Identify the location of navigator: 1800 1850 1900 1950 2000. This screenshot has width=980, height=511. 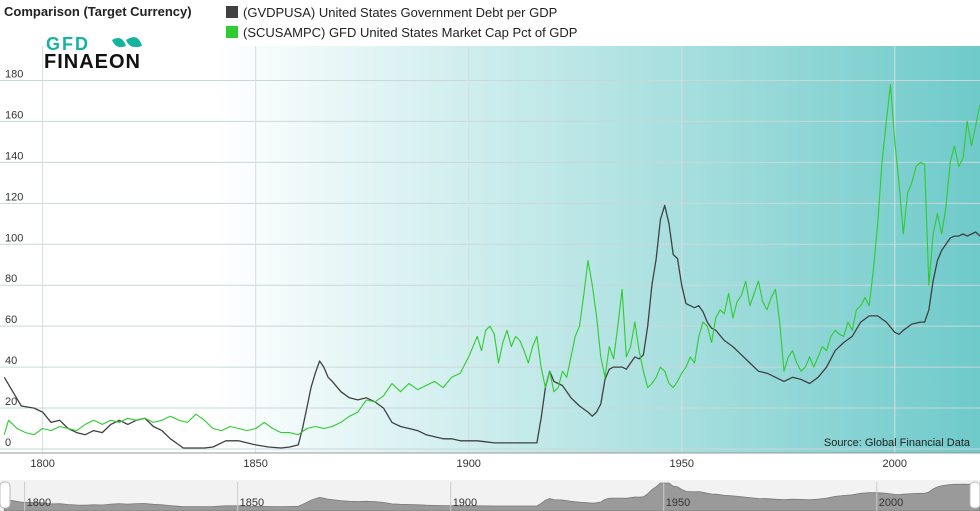
(490, 495).